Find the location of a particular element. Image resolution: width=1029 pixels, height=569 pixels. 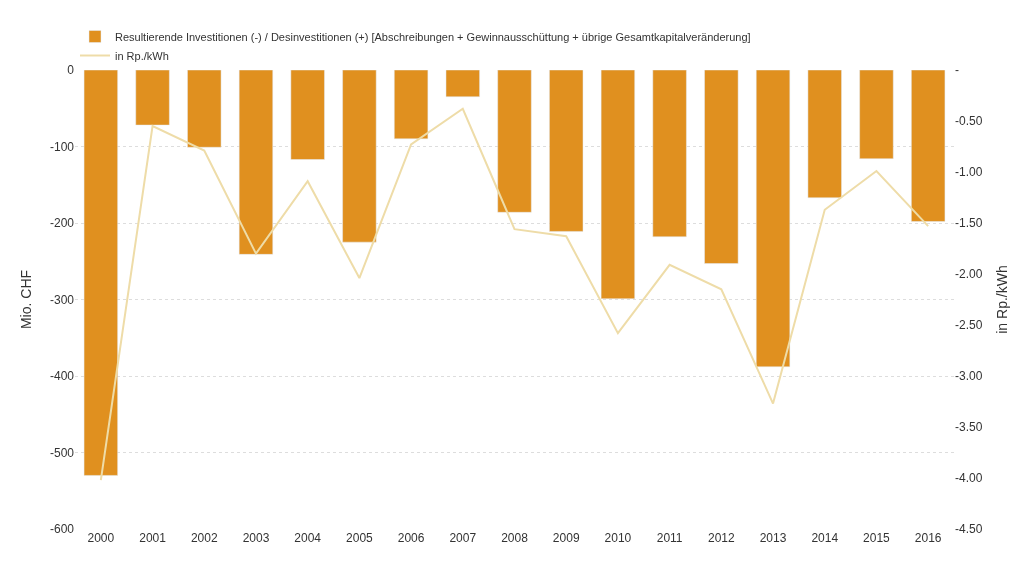

y2-tick-label: -4.00 is located at coordinates (969, 478).